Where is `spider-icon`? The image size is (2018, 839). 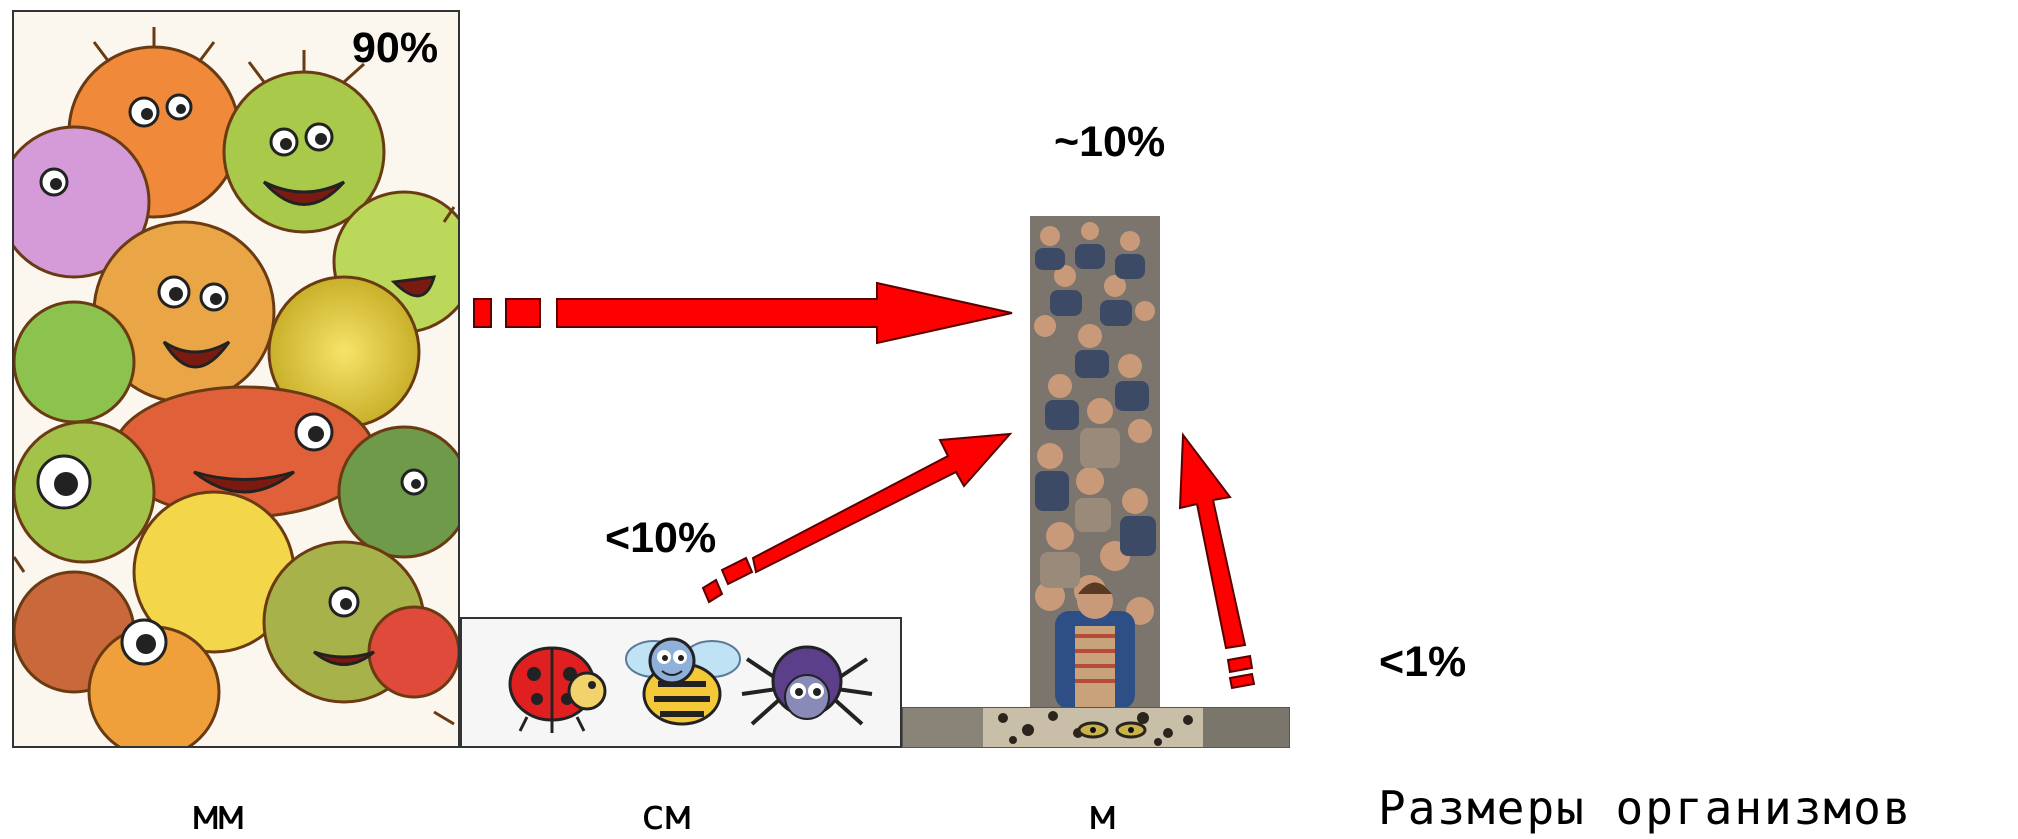 spider-icon is located at coordinates (807, 685).